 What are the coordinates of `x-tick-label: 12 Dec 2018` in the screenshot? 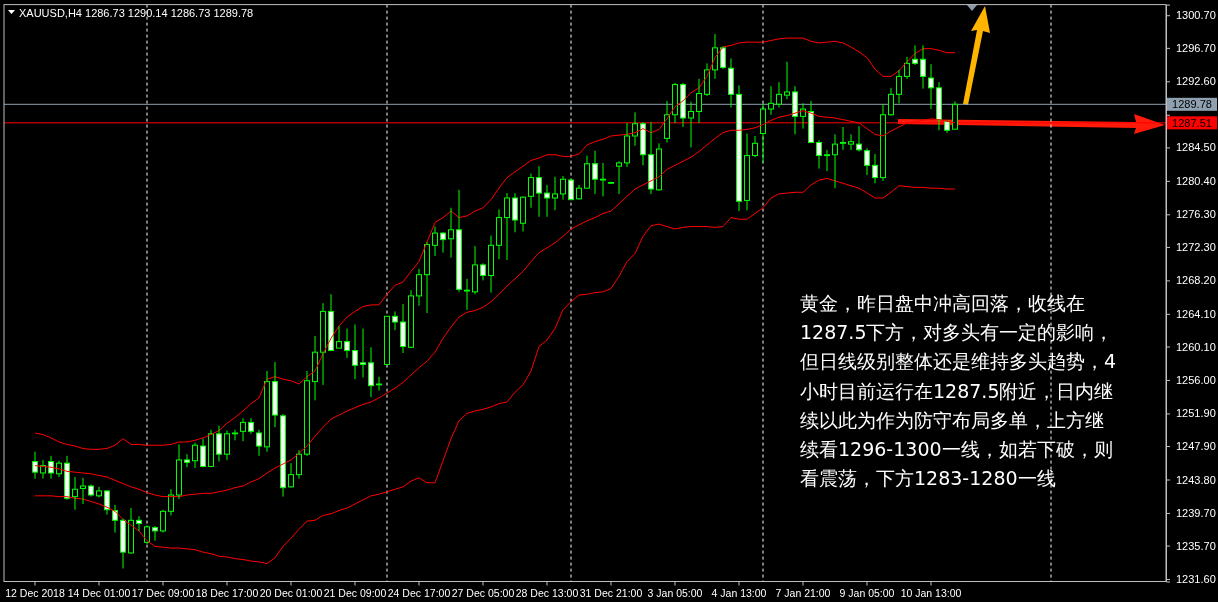 It's located at (35, 592).